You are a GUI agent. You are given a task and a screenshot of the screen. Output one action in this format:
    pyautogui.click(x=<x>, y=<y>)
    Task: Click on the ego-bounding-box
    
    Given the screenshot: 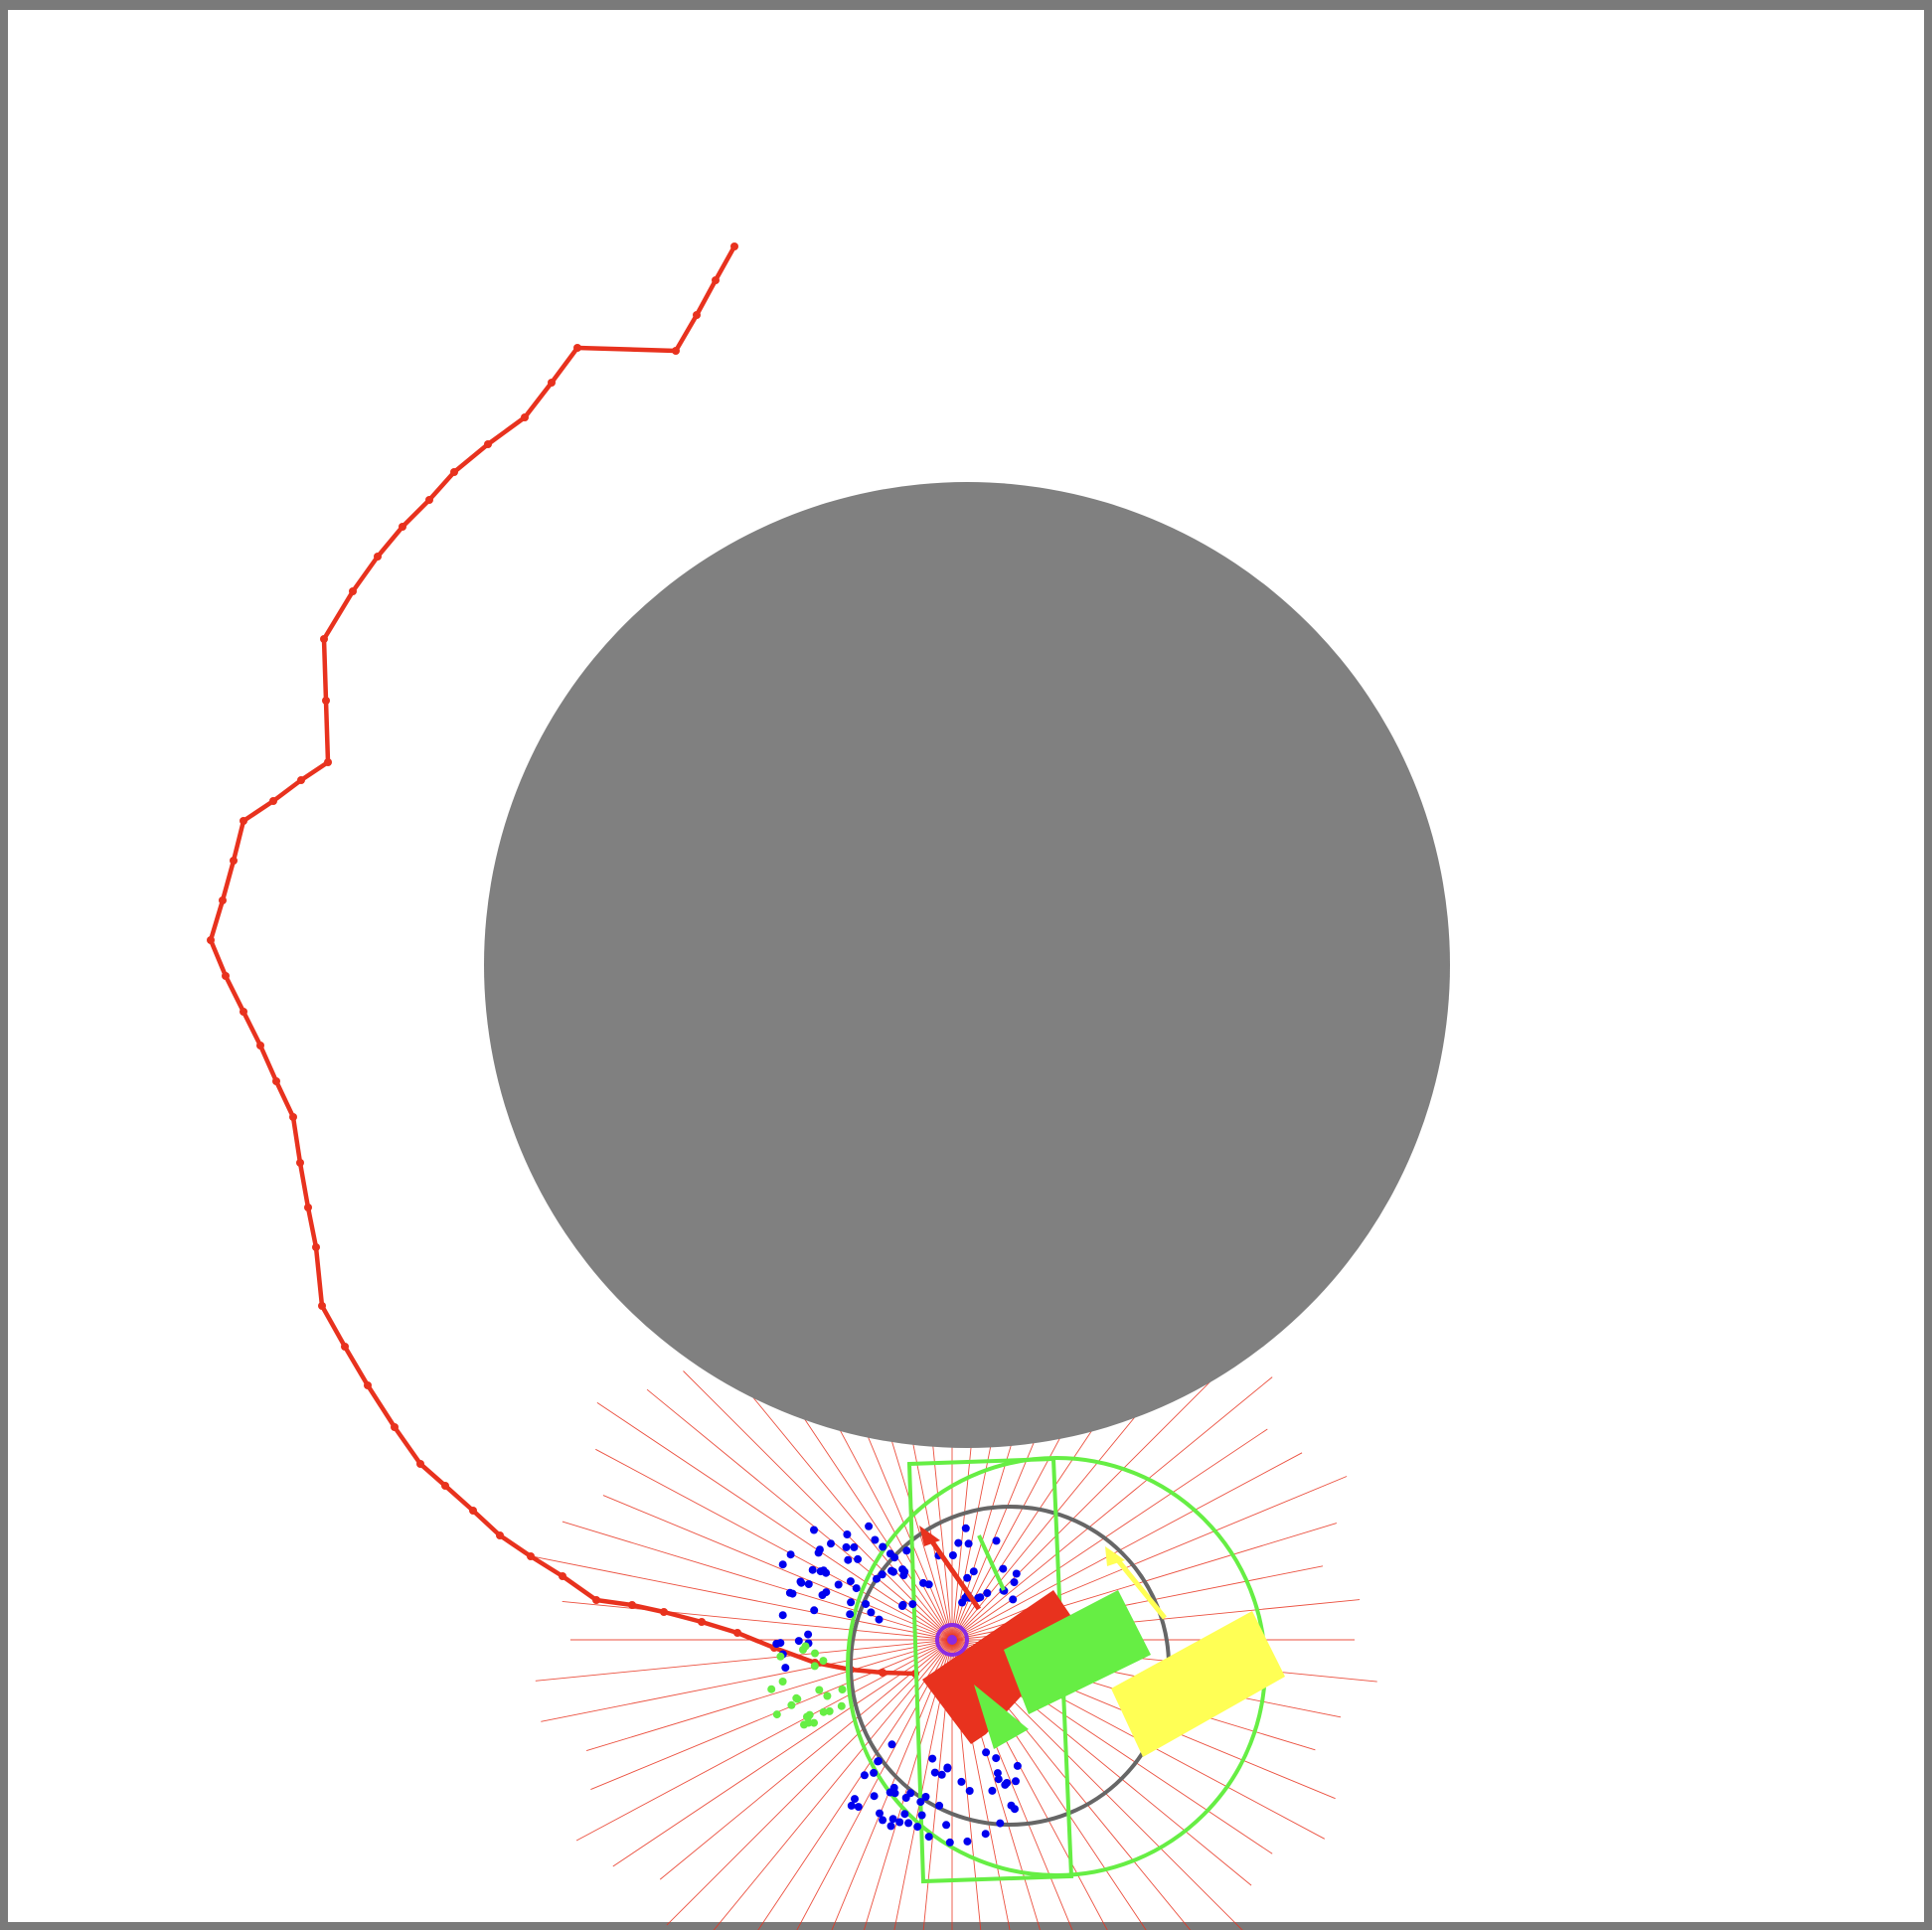 What is the action you would take?
    pyautogui.click(x=990, y=1670)
    